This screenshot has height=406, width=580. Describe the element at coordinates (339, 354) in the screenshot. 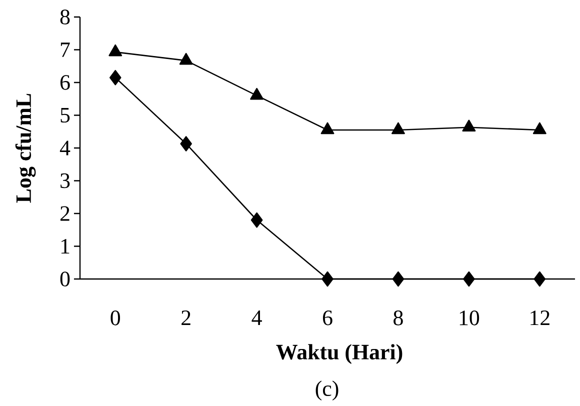

I see `x-axis-title: Waktu (Hari)` at that location.